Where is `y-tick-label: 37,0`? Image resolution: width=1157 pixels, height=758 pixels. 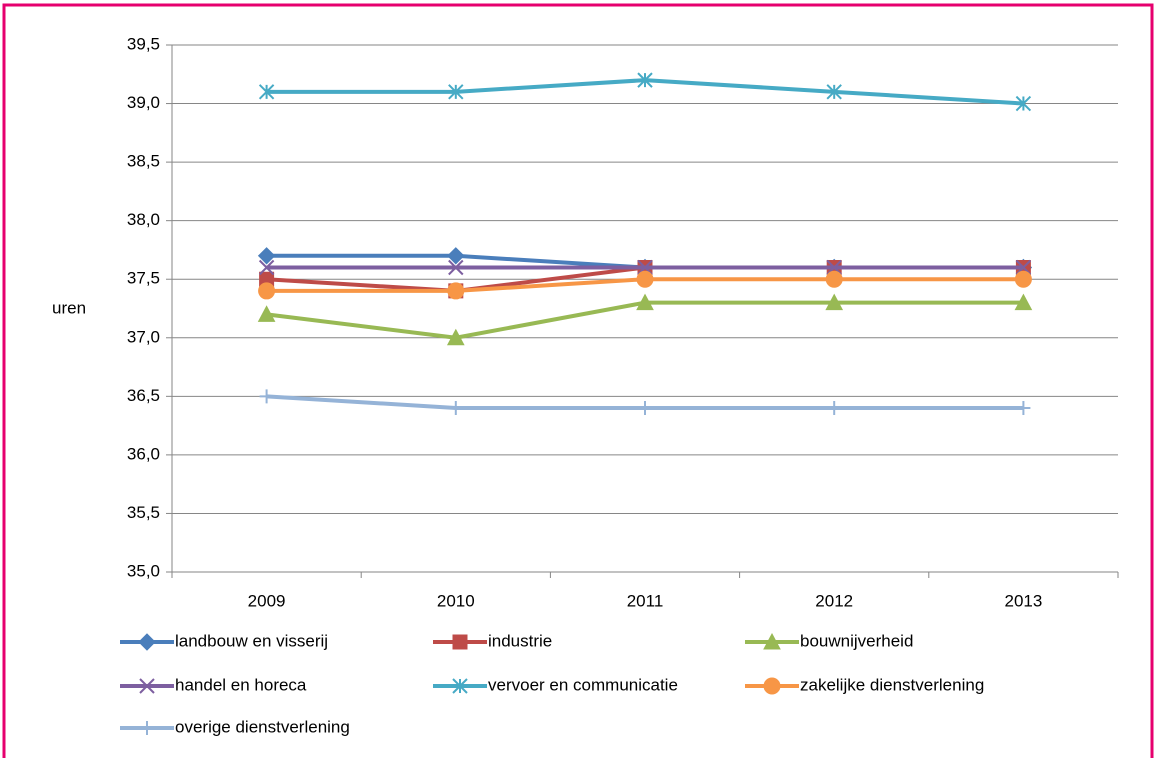
y-tick-label: 37,0 is located at coordinates (143, 336).